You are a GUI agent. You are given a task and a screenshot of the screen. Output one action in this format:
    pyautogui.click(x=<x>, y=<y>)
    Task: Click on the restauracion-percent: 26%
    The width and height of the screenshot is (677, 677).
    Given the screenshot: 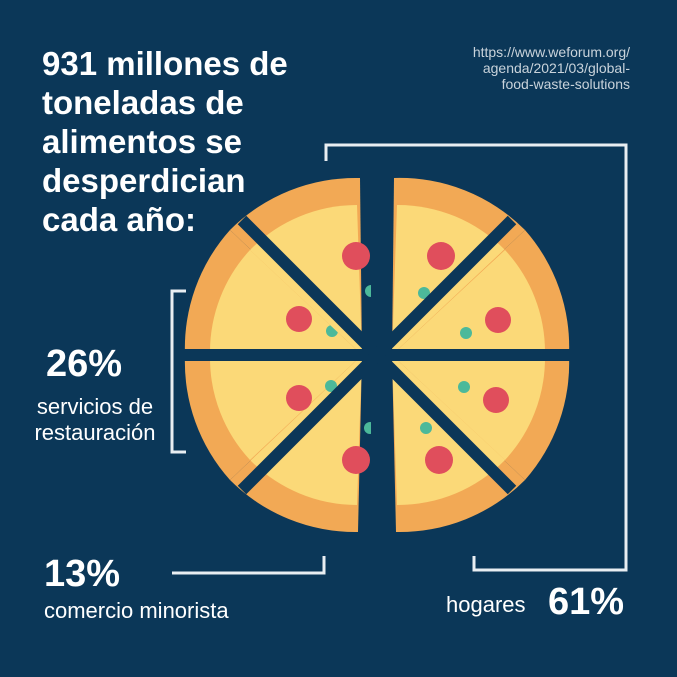 What is the action you would take?
    pyautogui.click(x=84, y=364)
    